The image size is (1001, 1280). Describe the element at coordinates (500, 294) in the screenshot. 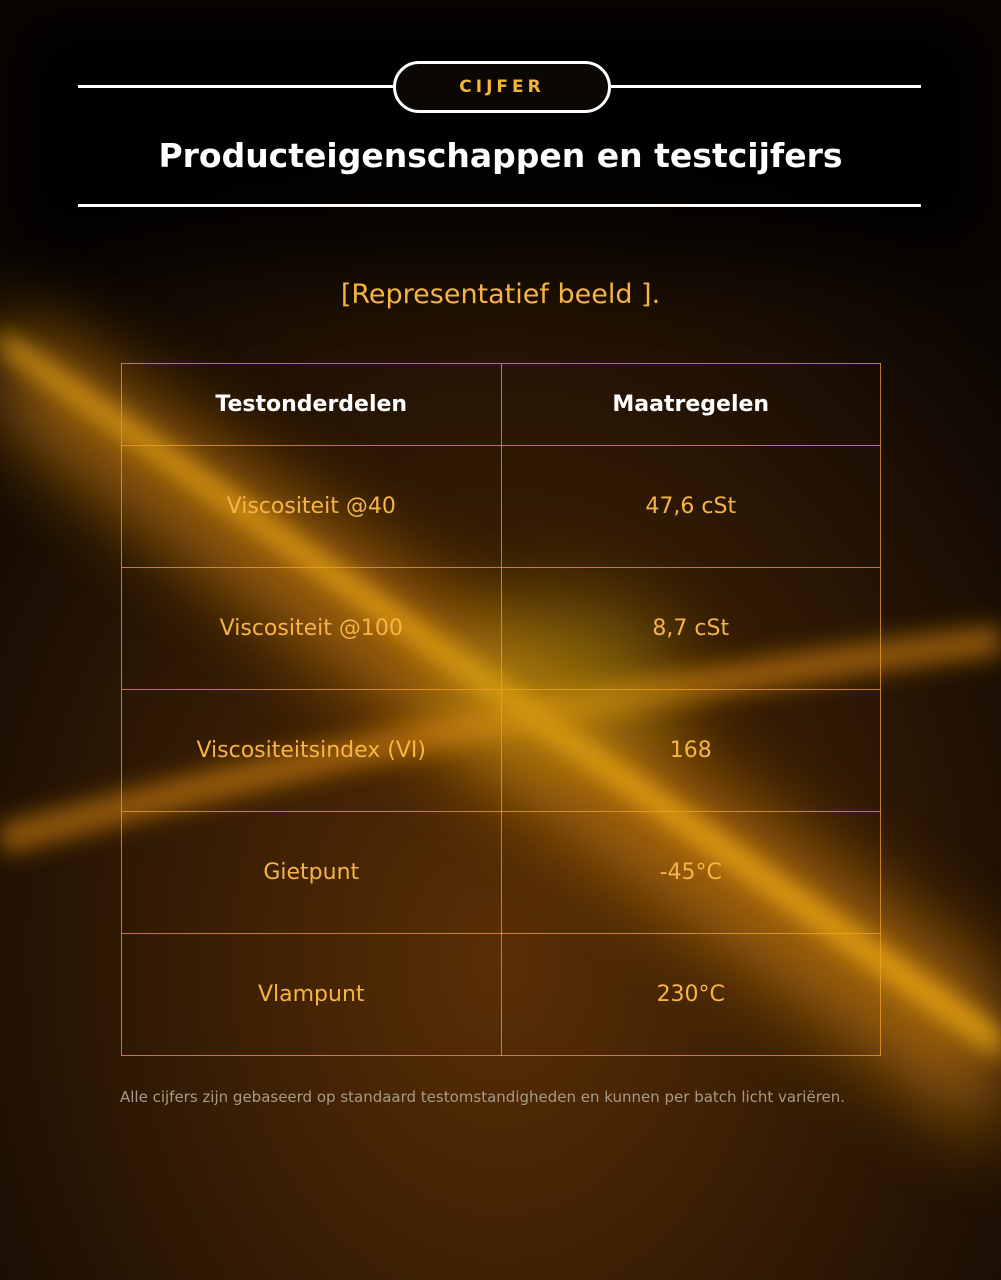

I see `subtitle: [Representatief beeld ].` at that location.